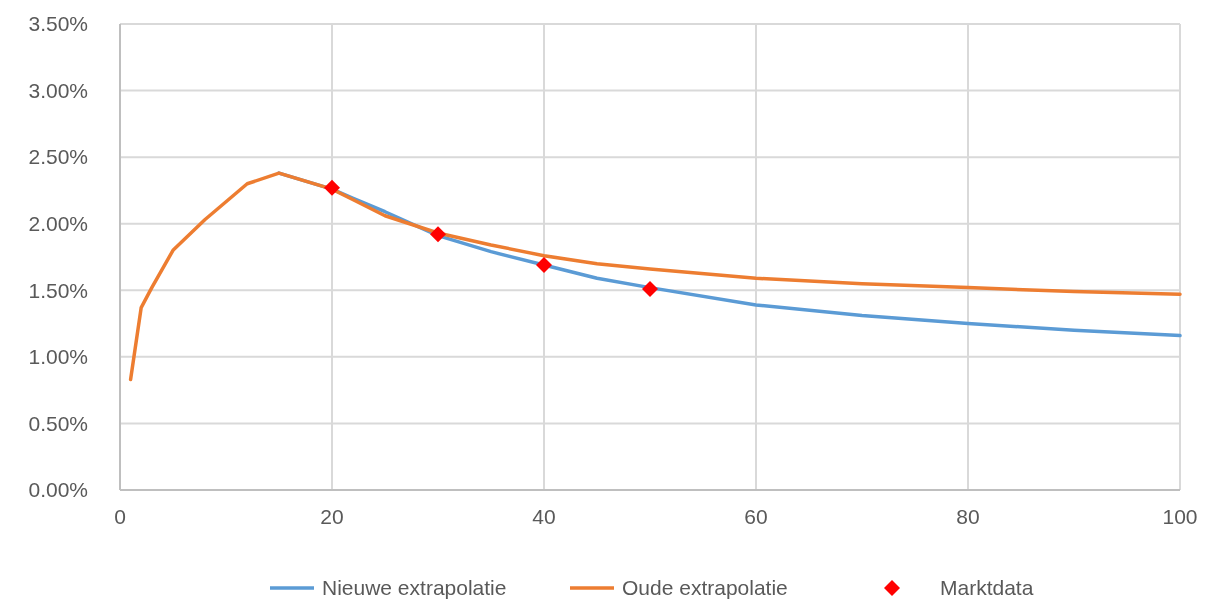 This screenshot has width=1206, height=614. What do you see at coordinates (58, 157) in the screenshot?
I see `y-tick-label: 2.50%` at bounding box center [58, 157].